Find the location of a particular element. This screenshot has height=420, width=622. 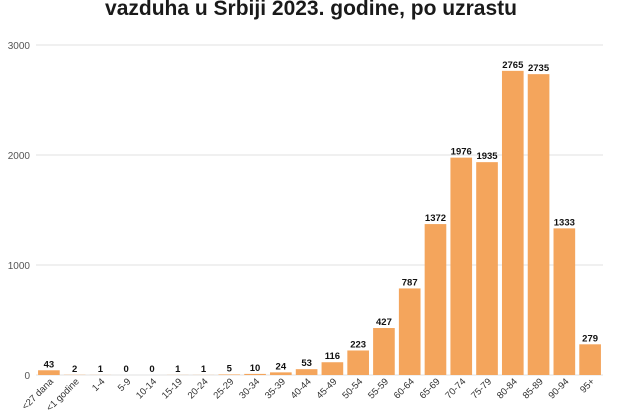

x-tick-label: 50-54 is located at coordinates (352, 388).